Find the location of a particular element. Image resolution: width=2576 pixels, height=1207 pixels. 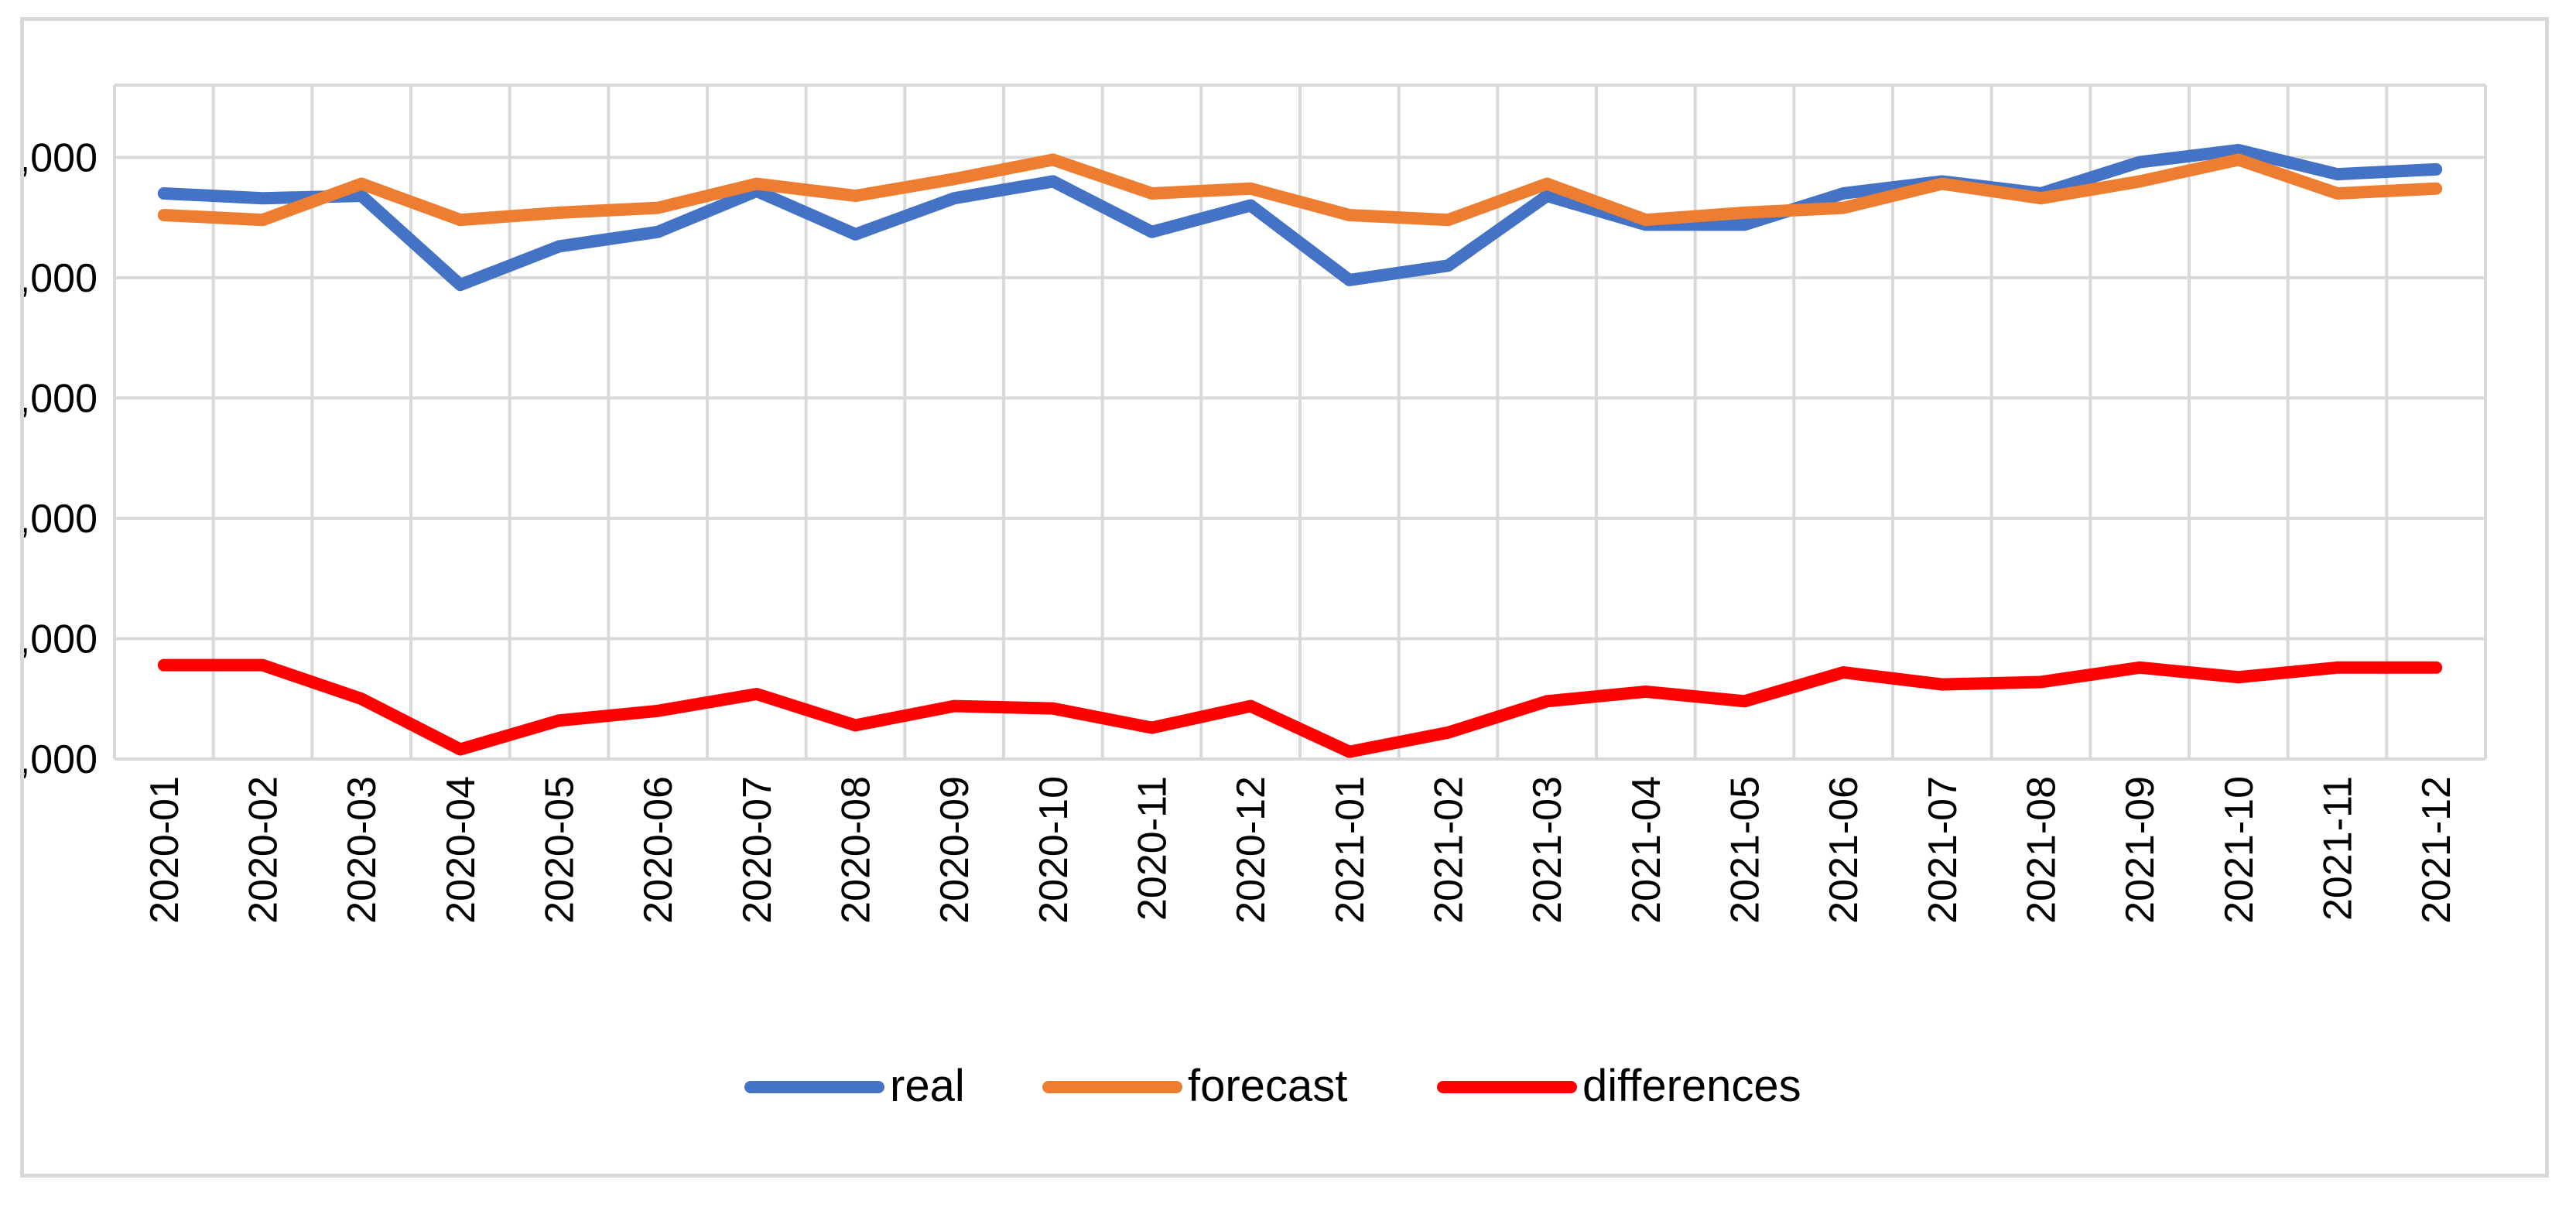

x-tick-label: 2020-01 is located at coordinates (164, 850).